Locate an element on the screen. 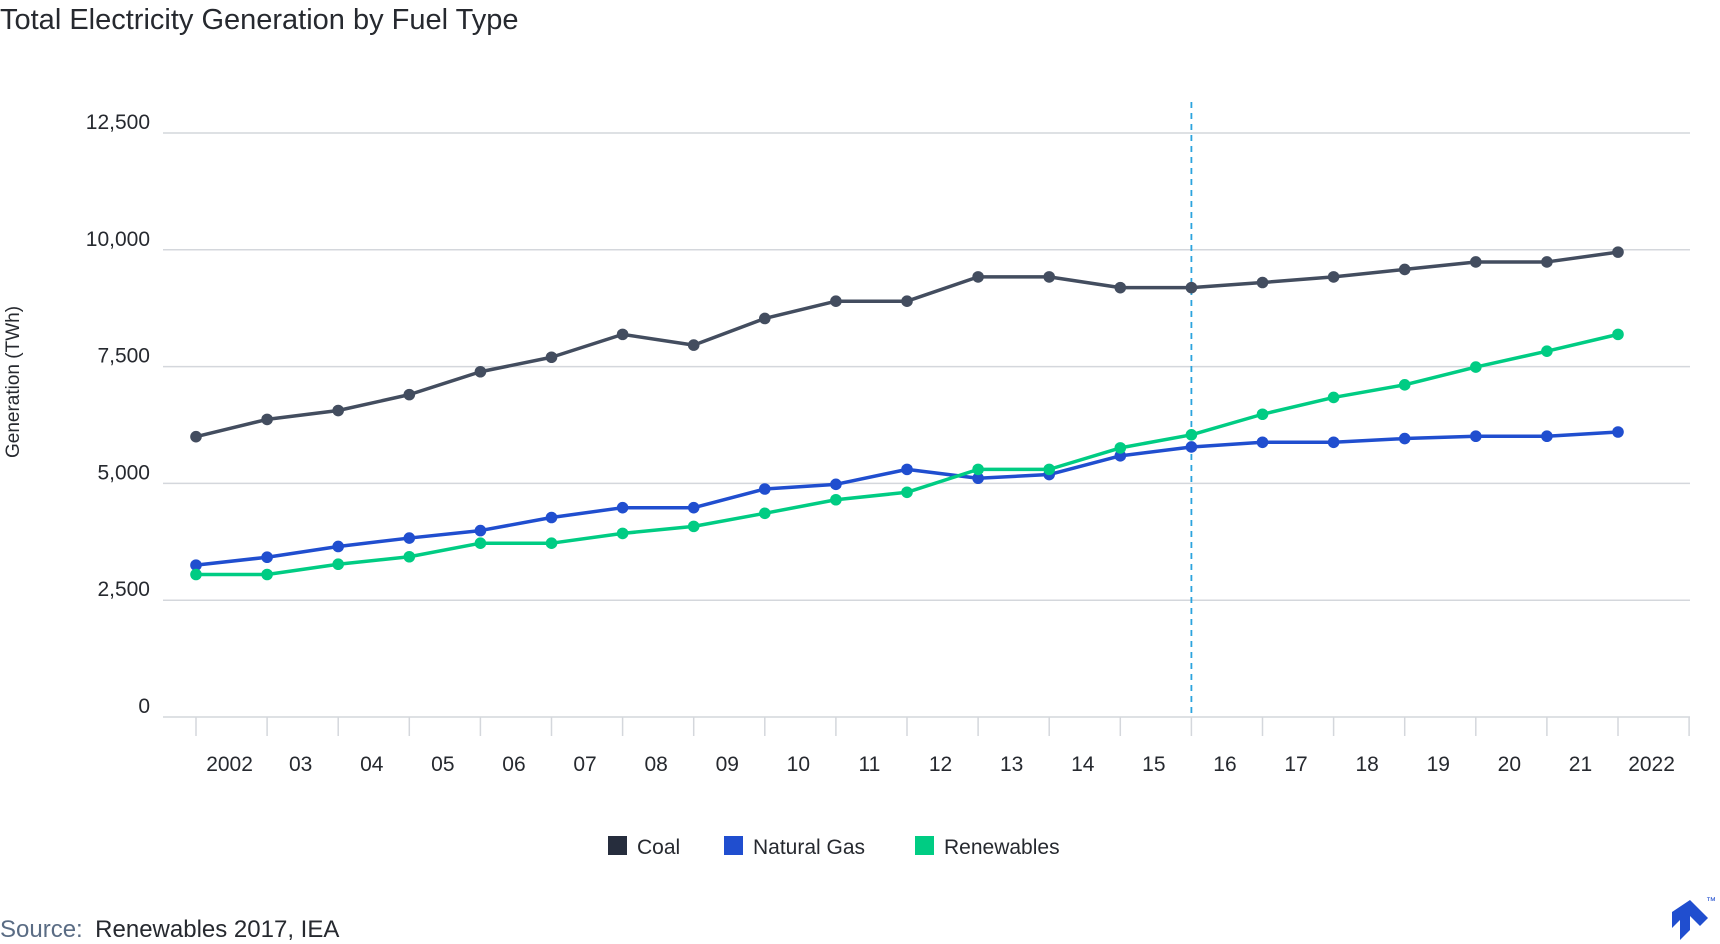 The height and width of the screenshot is (944, 1720). x-tick-label: 16 is located at coordinates (1224, 764).